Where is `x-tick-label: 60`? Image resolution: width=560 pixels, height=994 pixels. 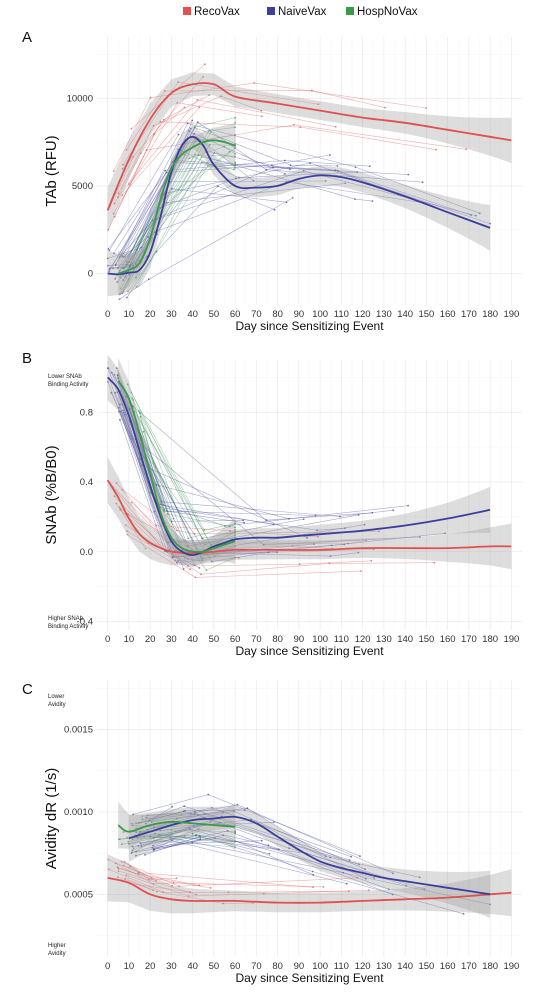
x-tick-label: 60 is located at coordinates (235, 639).